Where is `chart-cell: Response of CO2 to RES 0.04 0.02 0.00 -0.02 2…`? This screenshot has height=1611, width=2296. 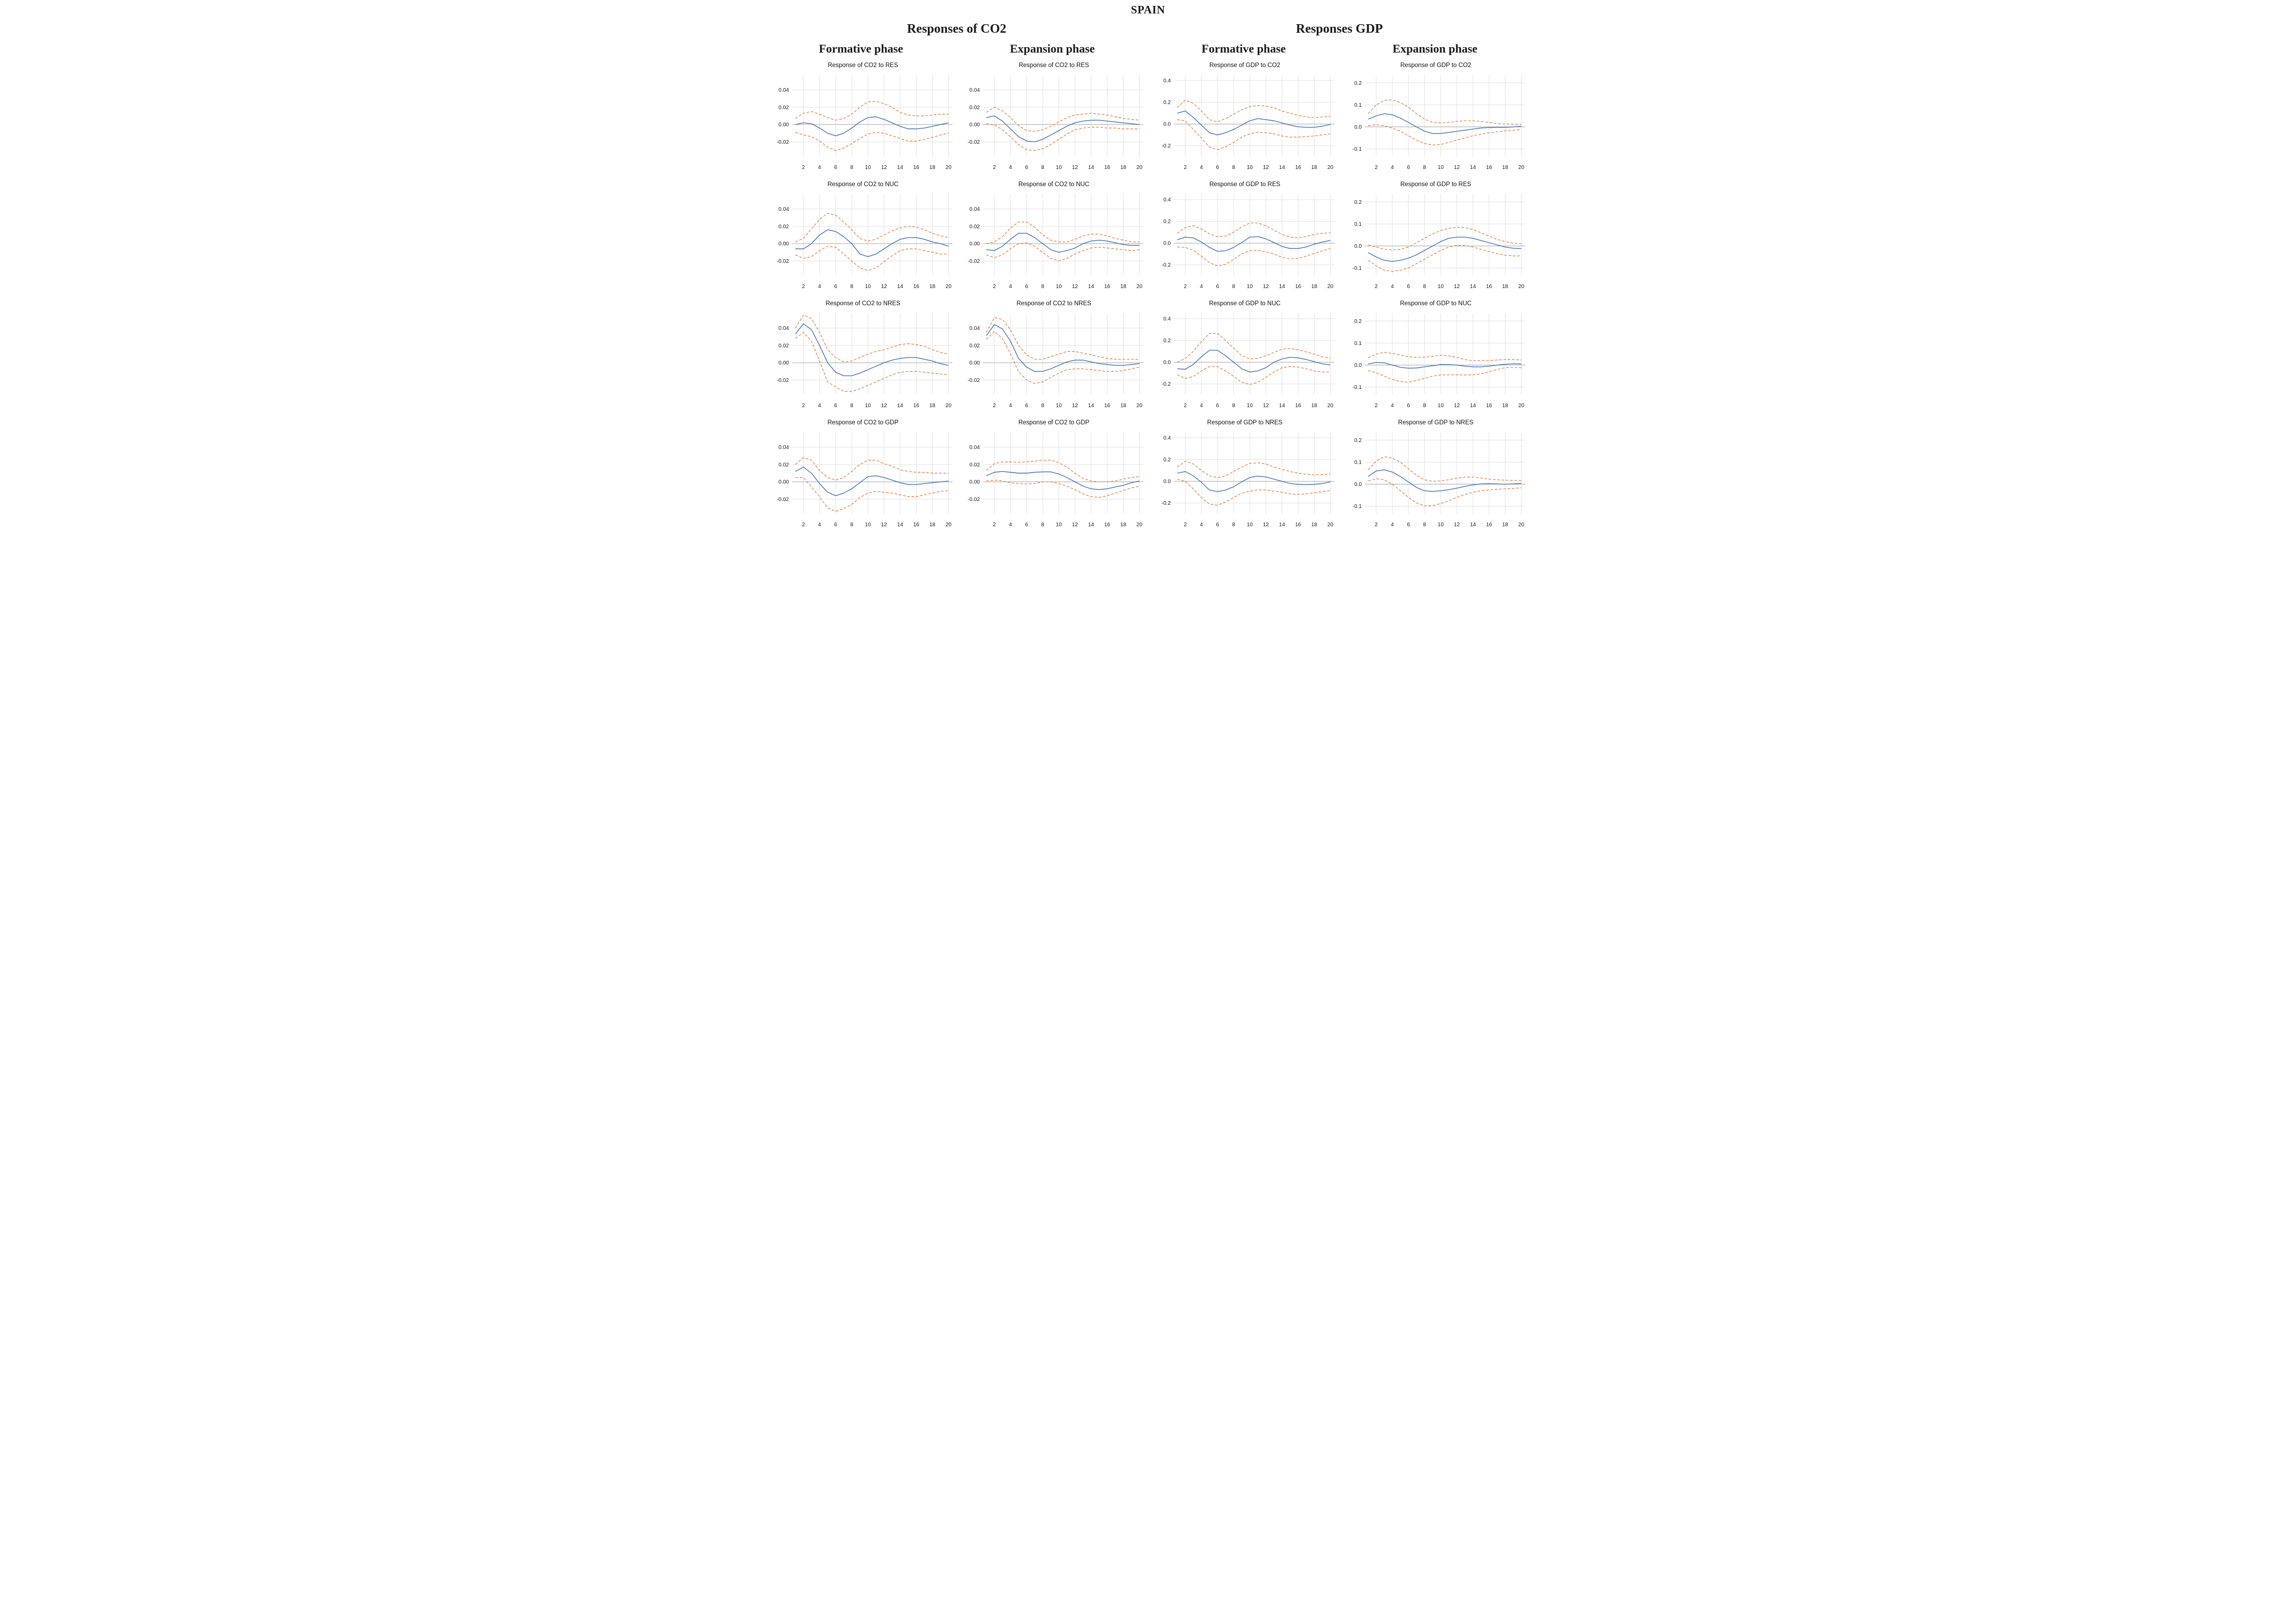
chart-cell: Response of CO2 to RES 0.04 0.02 0.00 -0.02 2… is located at coordinates (863, 116).